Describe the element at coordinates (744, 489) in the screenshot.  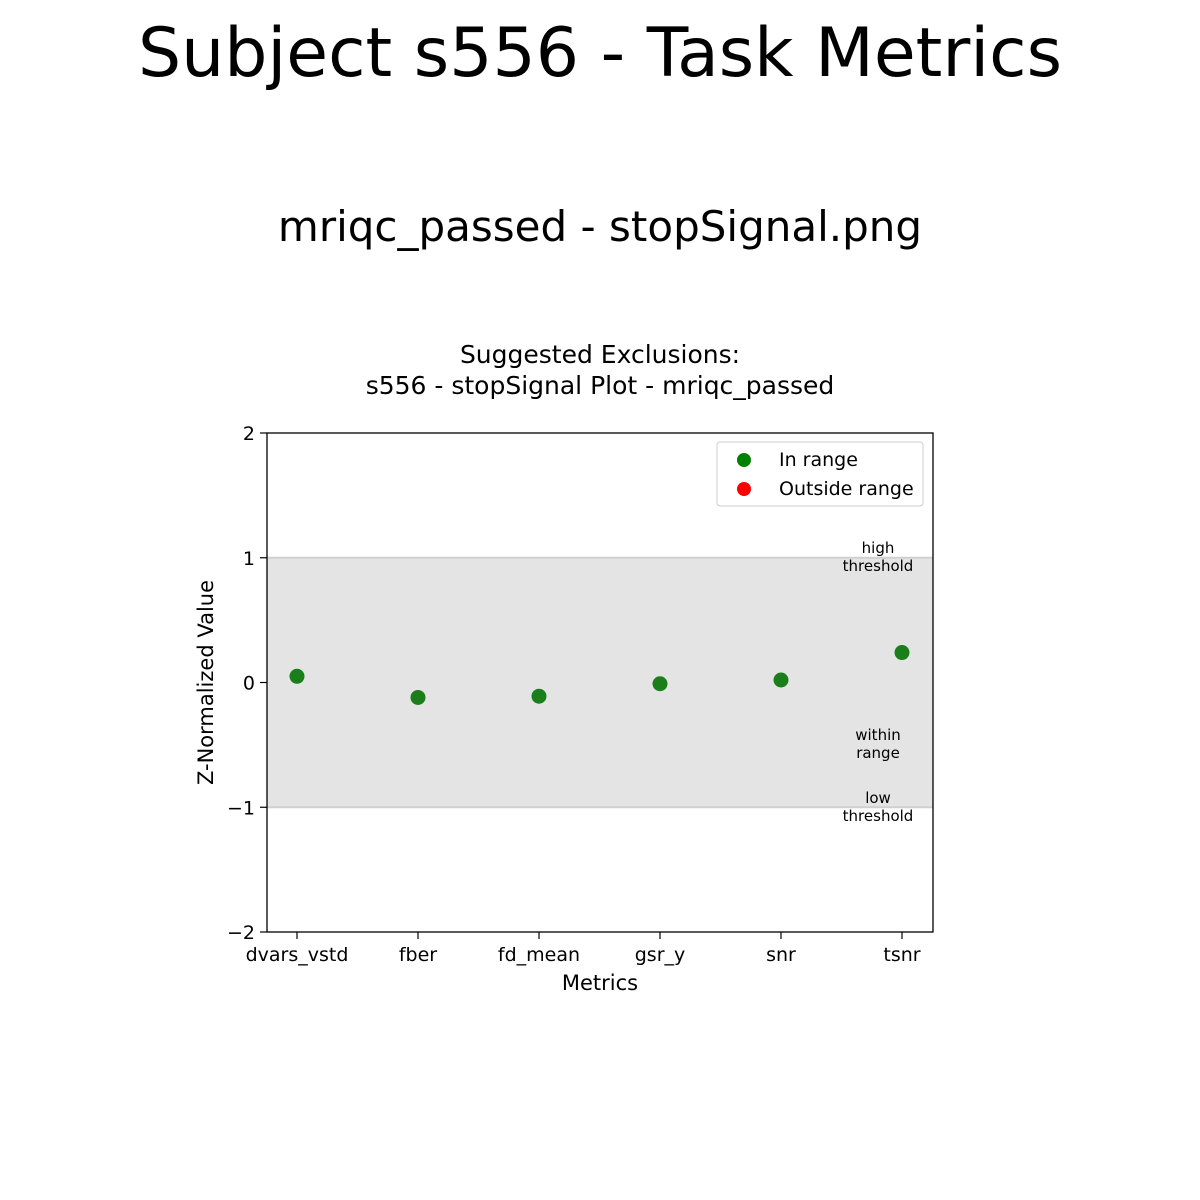
I see `legend-marker-outside-range` at that location.